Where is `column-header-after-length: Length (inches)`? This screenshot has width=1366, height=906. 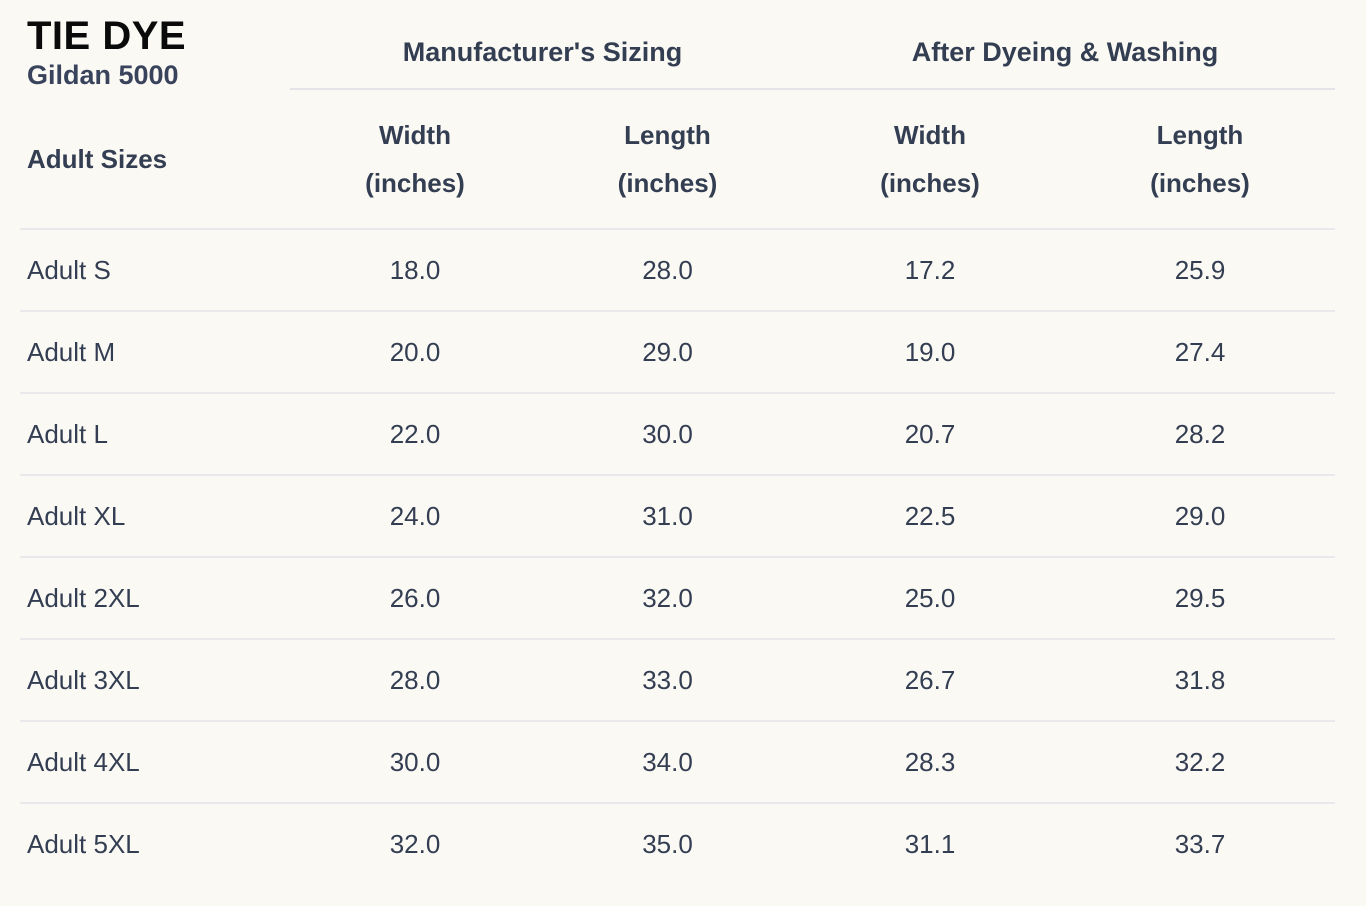
column-header-after-length: Length (inches) is located at coordinates (1200, 159).